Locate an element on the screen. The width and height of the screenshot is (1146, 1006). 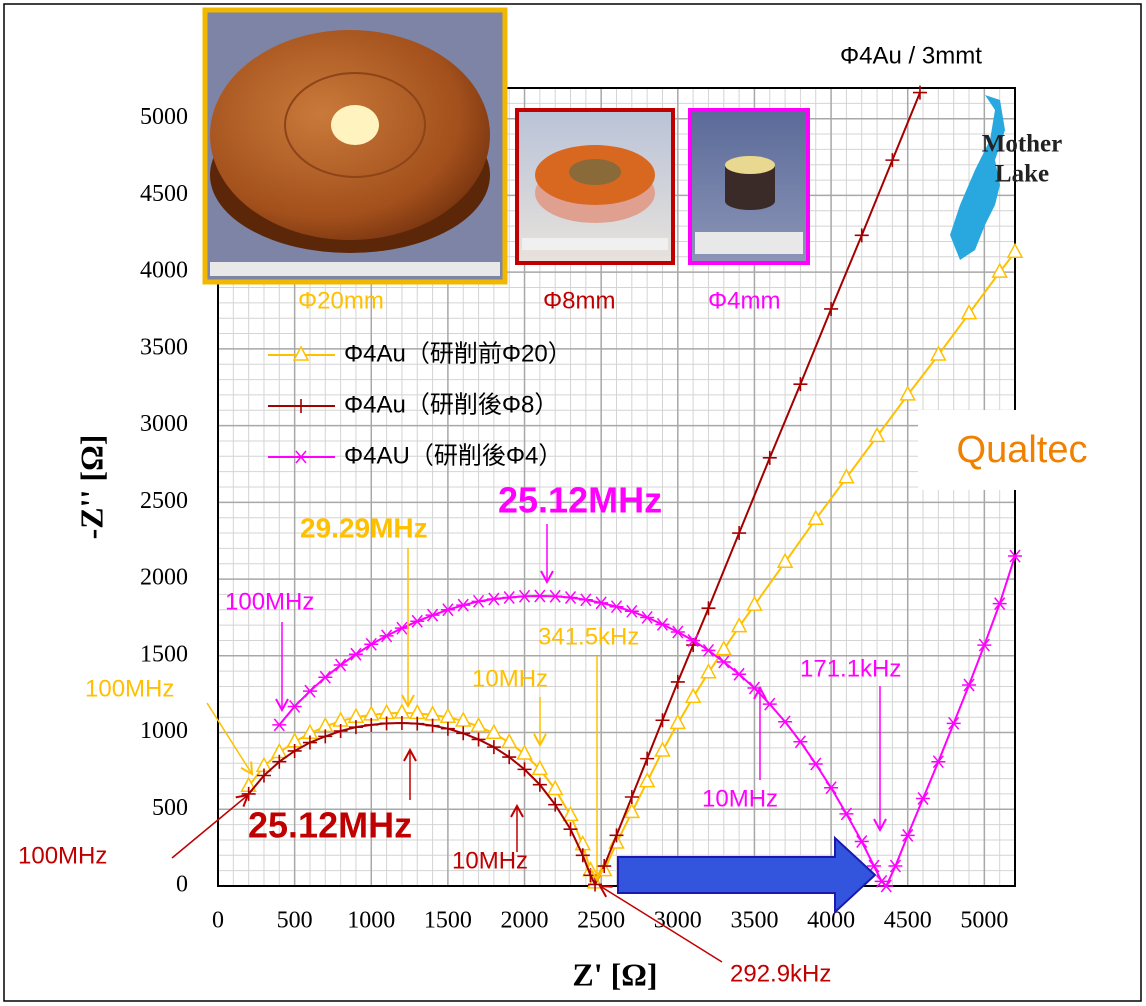
logo-text: Mother is located at coordinates (1022, 144).